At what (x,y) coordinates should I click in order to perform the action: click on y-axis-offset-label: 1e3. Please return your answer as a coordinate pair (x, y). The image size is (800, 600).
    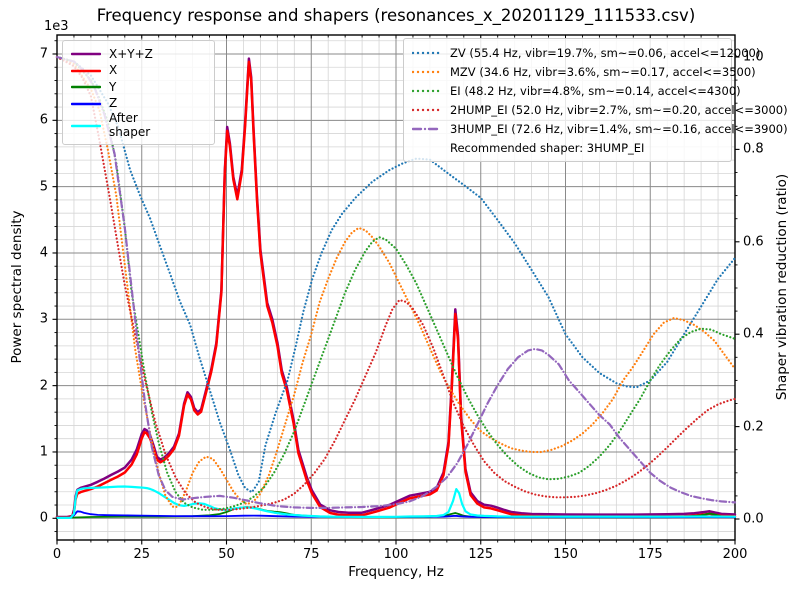
    Looking at the image, I should click on (56, 26).